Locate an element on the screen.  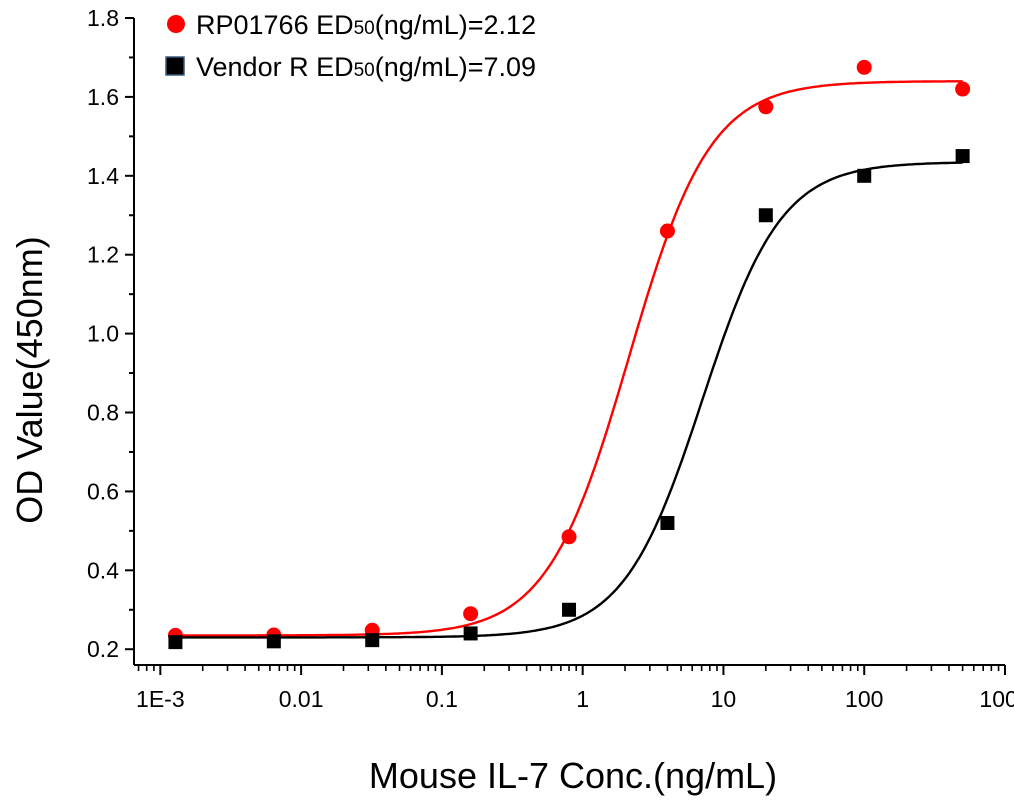
y-tick-label: 0.6 is located at coordinates (103, 491).